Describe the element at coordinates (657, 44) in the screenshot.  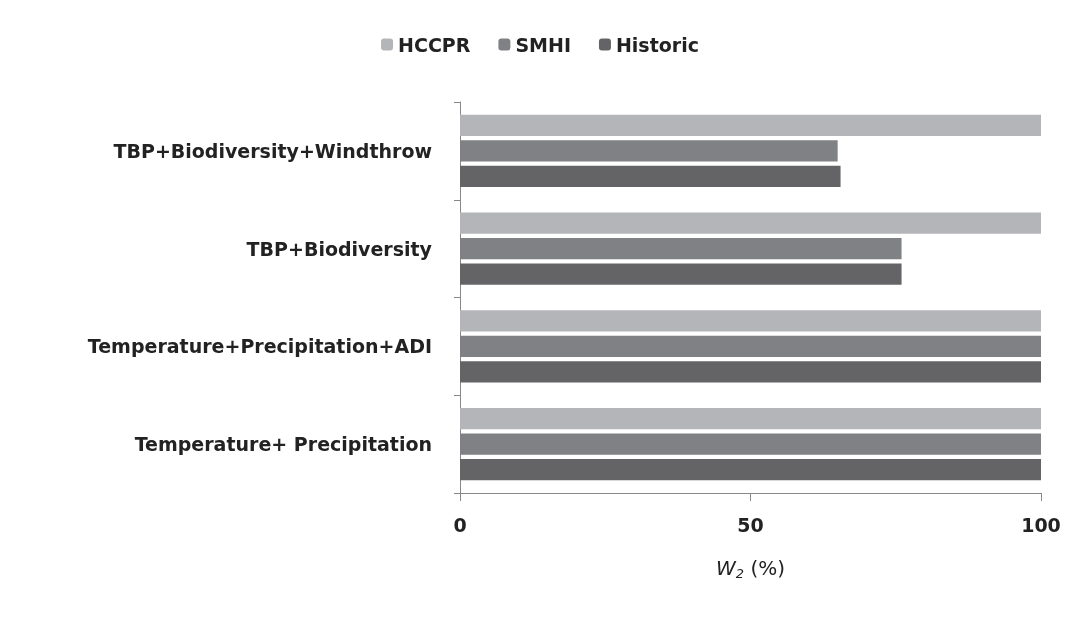
I see `legend-label: Historic` at that location.